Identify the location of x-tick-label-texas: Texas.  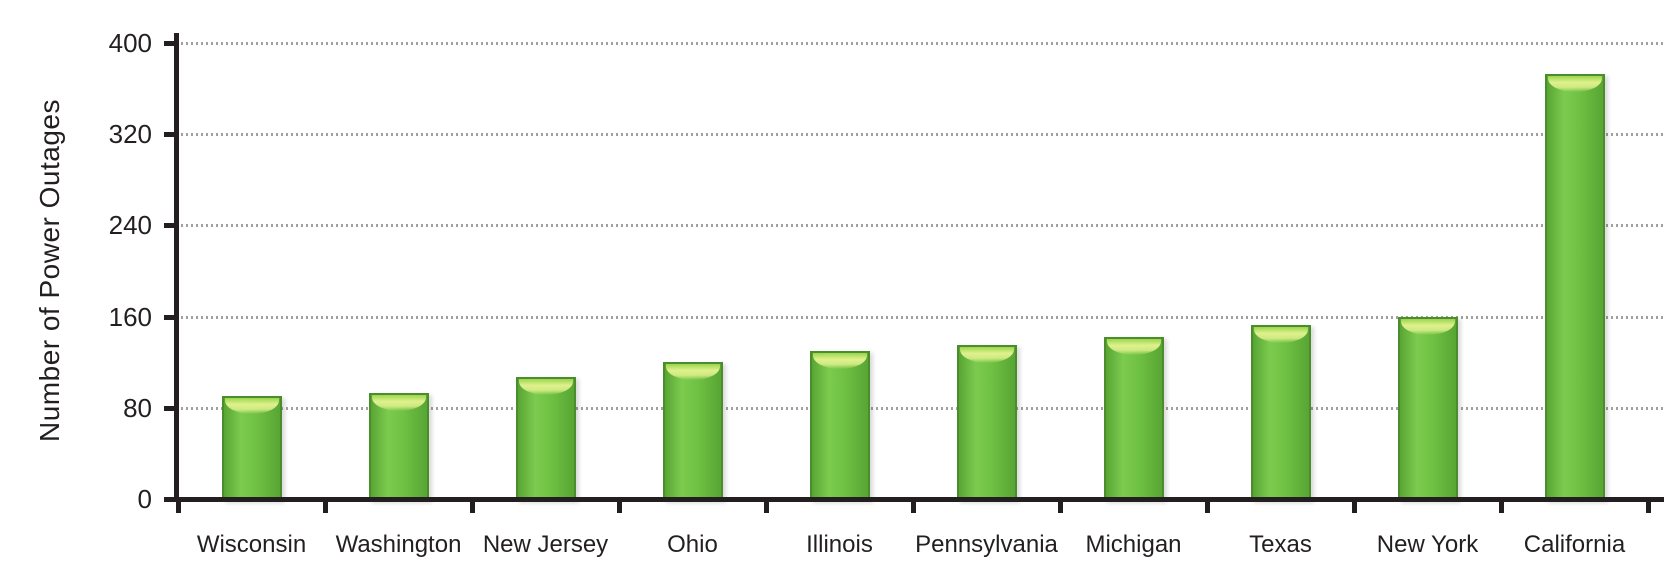
(1280, 544).